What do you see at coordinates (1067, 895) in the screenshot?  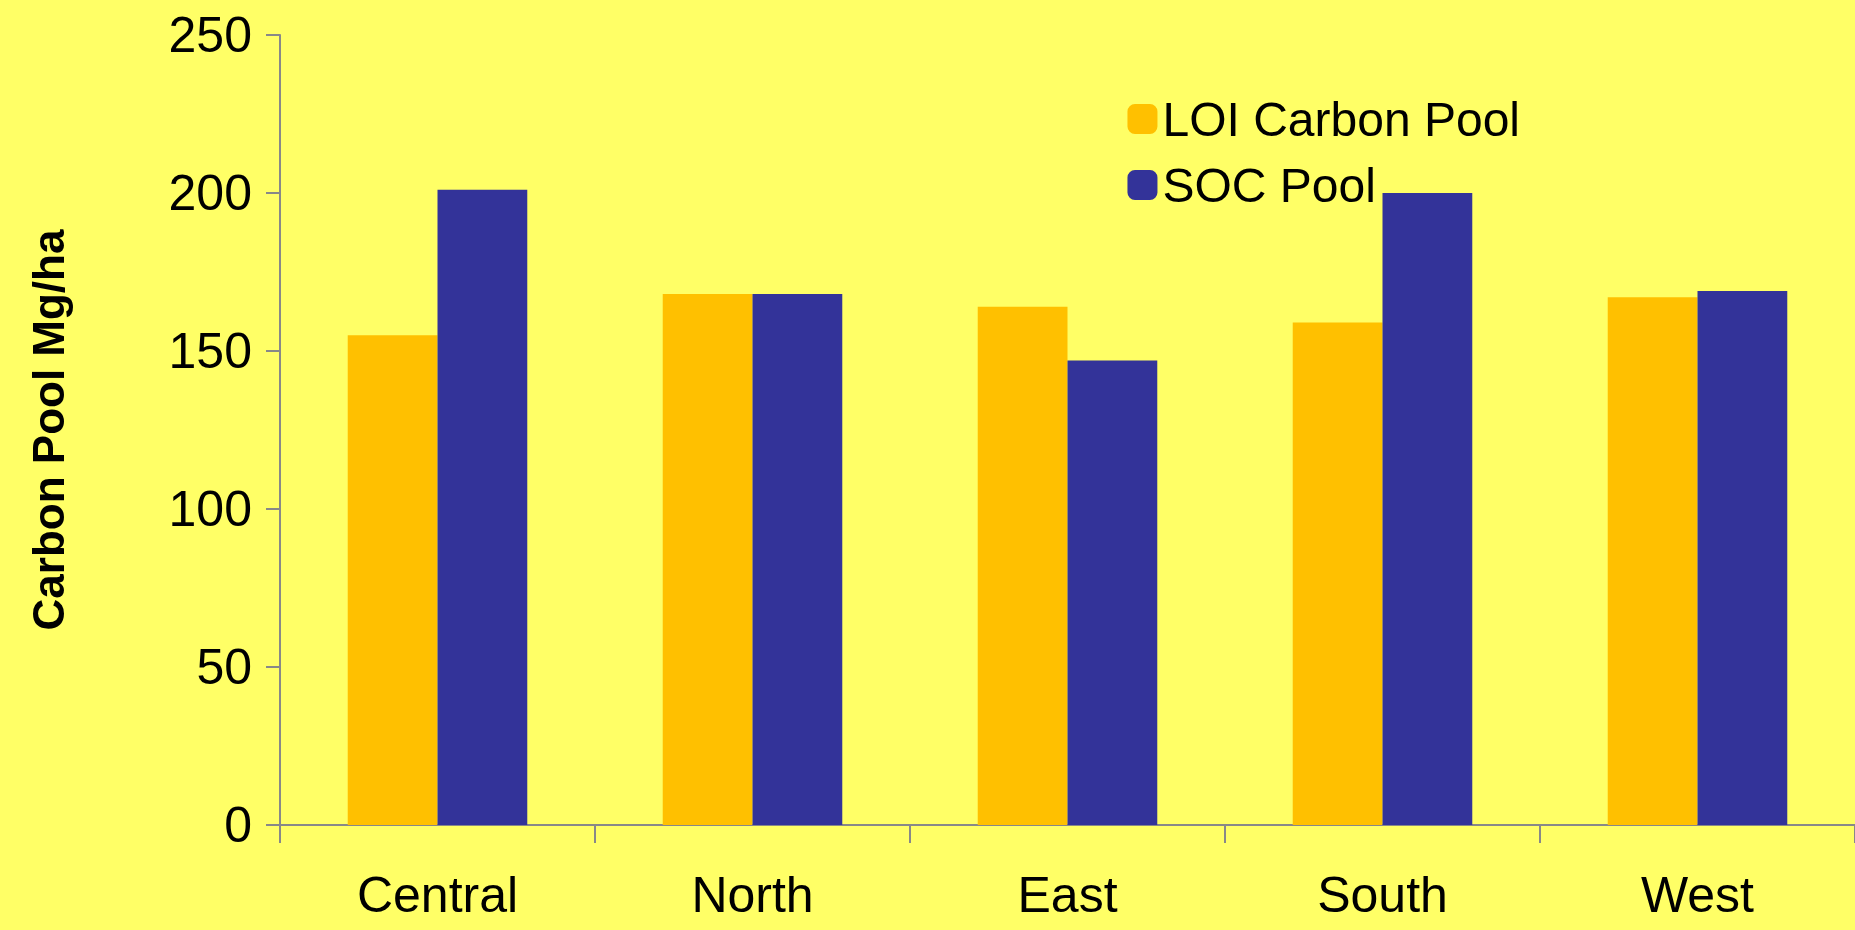 I see `x-tick-label: East` at bounding box center [1067, 895].